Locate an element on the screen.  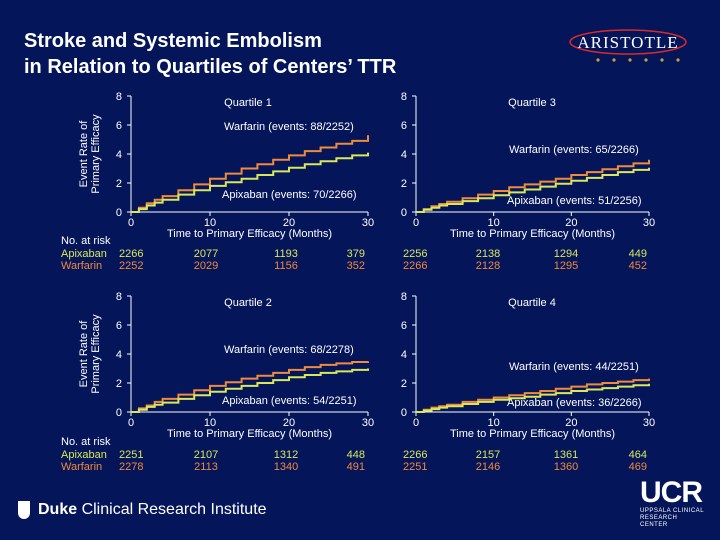
ucr-logo: UCR UPPSALA CLINICAL RESEARCH CENTER is located at coordinates (673, 506).